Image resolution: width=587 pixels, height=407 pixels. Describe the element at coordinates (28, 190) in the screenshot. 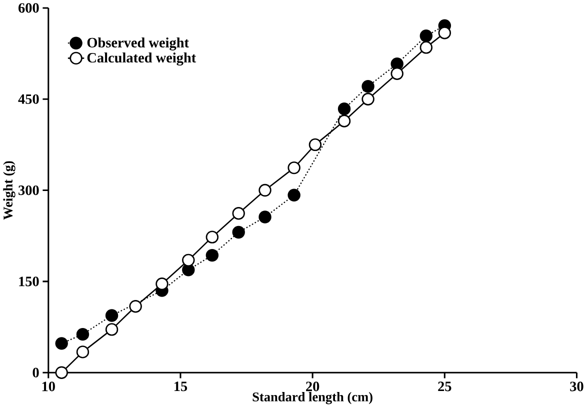

I see `y-tick-label: 300` at that location.